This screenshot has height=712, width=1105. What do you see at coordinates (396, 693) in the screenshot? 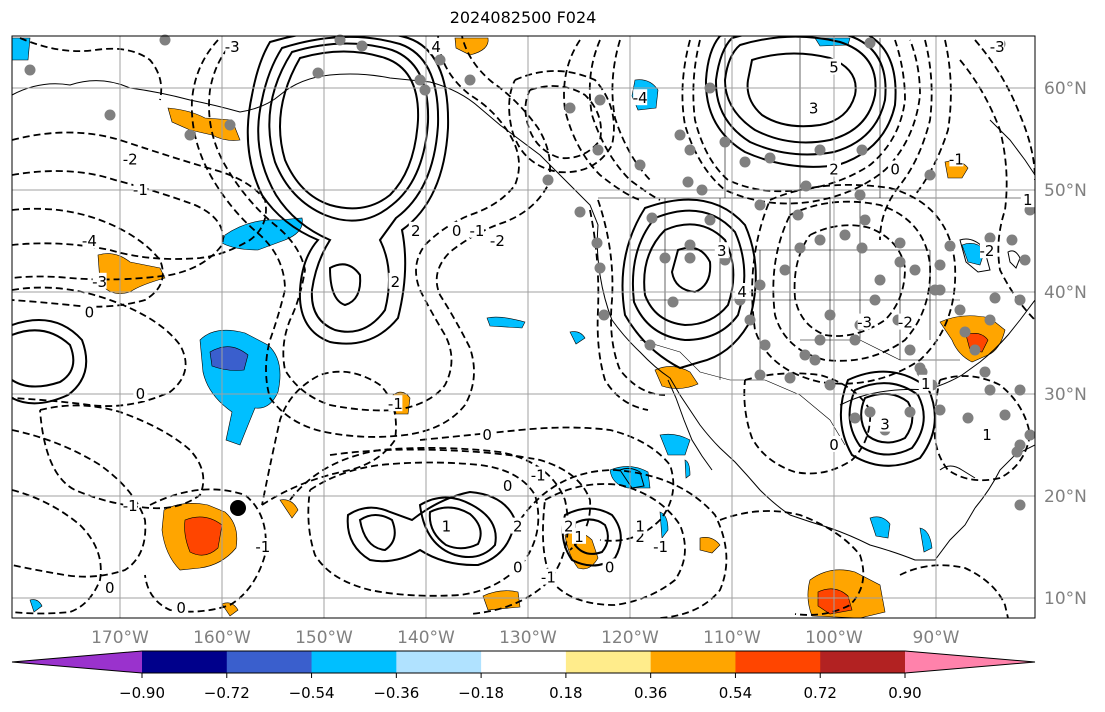
I see `colorbar-tick-label: −0.36` at bounding box center [396, 693].